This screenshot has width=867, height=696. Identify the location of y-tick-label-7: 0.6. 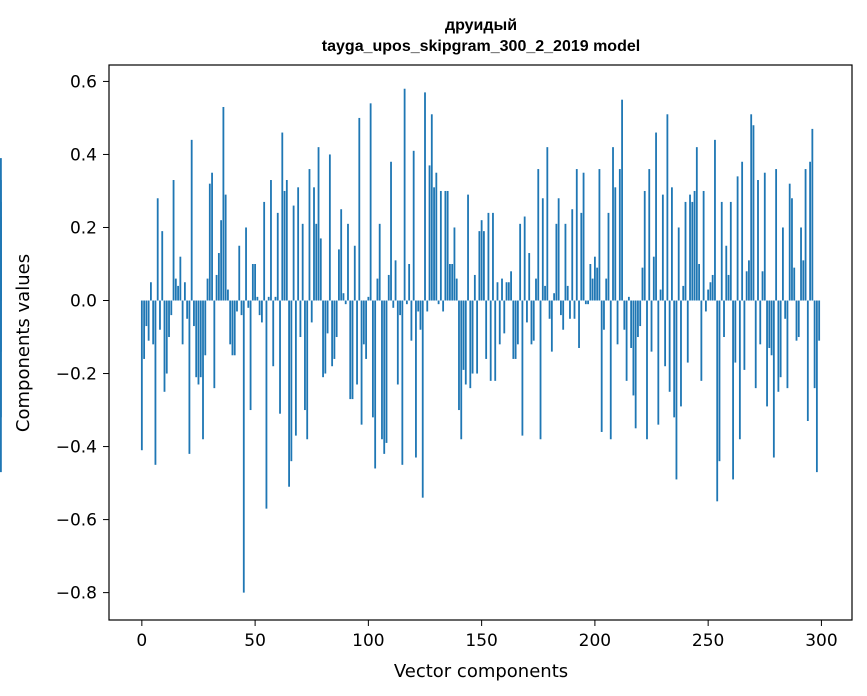
(83, 82).